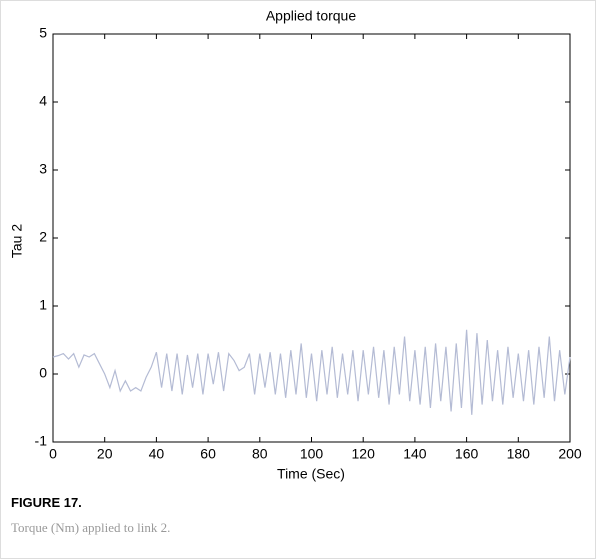 Image resolution: width=596 pixels, height=559 pixels. Describe the element at coordinates (467, 454) in the screenshot. I see `x-tick-label: 160` at that location.